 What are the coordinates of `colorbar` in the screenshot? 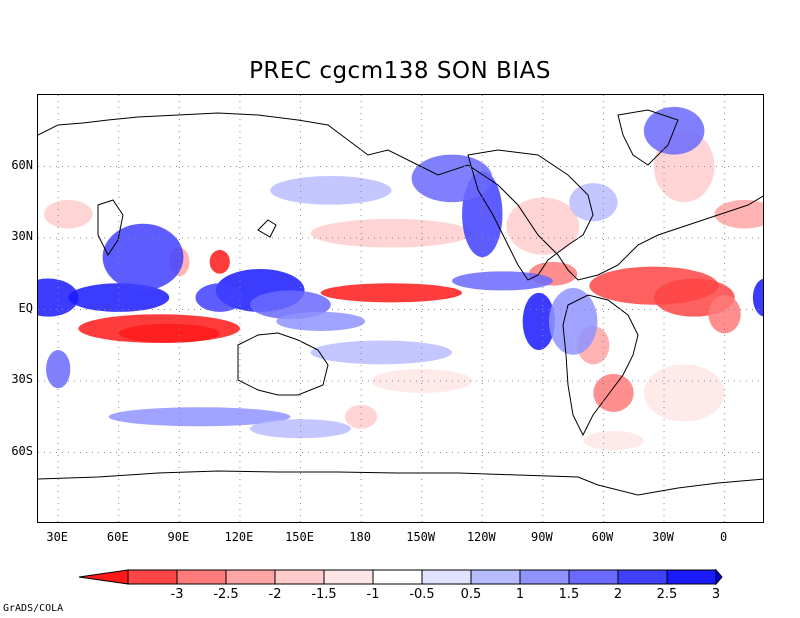 It's located at (400, 577).